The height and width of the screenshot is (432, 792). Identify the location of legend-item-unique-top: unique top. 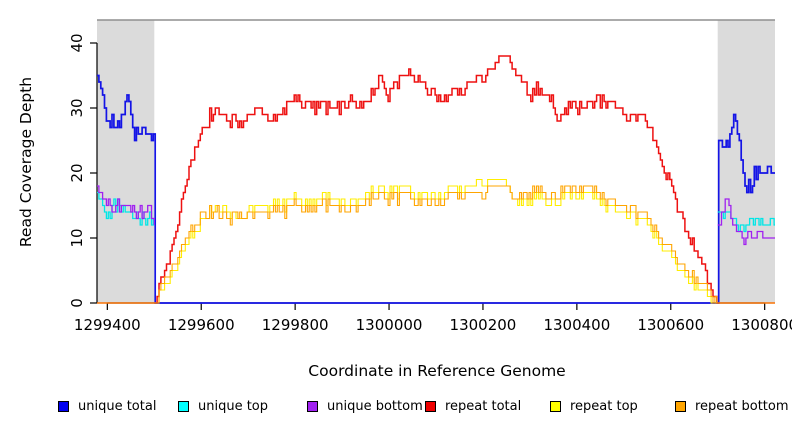
(223, 406).